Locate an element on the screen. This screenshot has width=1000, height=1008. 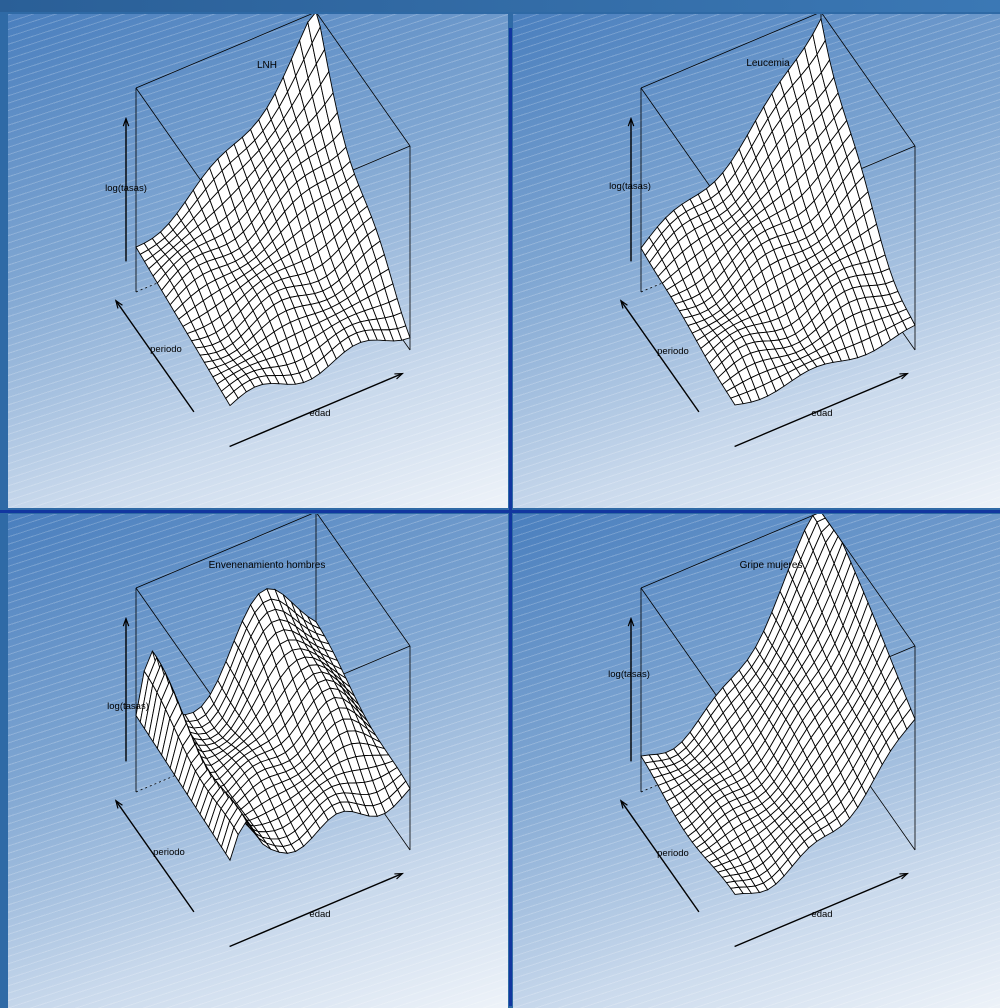
surface-plot-lnh: LNH log(tasas) periodo edad is located at coordinates (258, 231).